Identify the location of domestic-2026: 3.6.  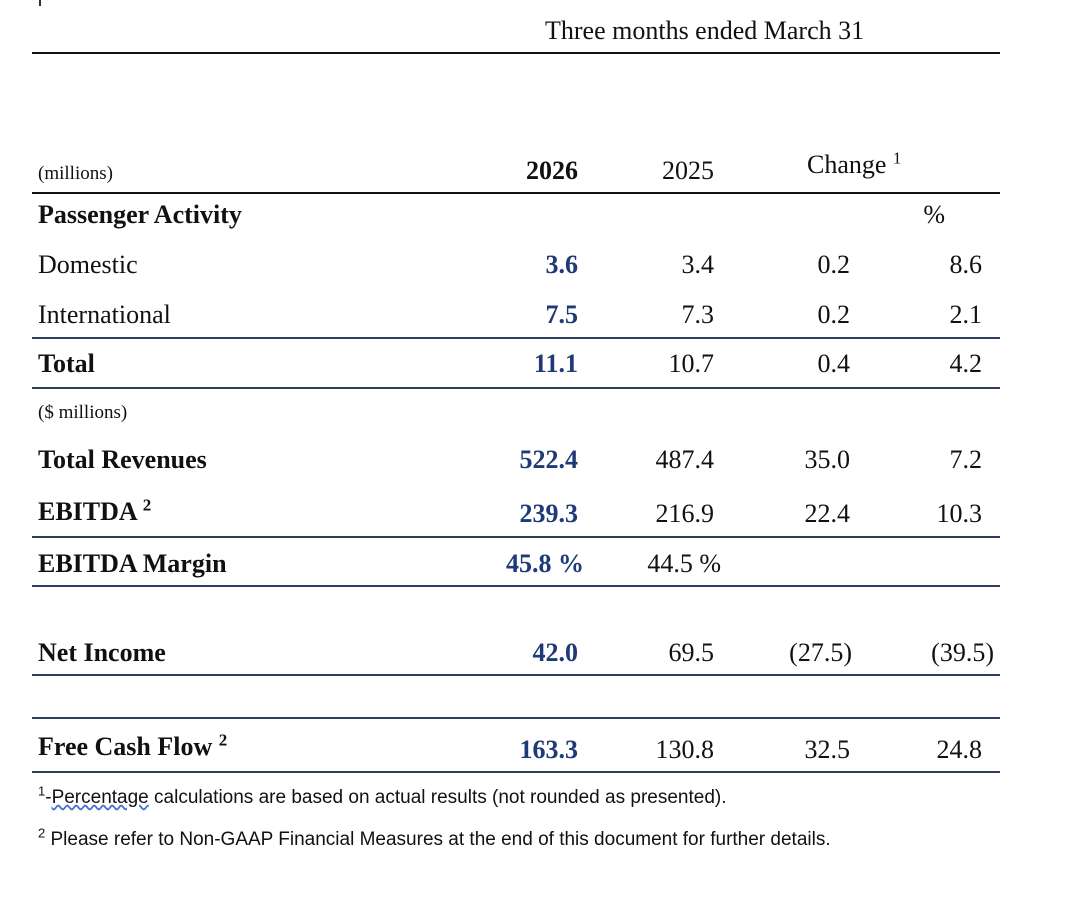
(562, 264).